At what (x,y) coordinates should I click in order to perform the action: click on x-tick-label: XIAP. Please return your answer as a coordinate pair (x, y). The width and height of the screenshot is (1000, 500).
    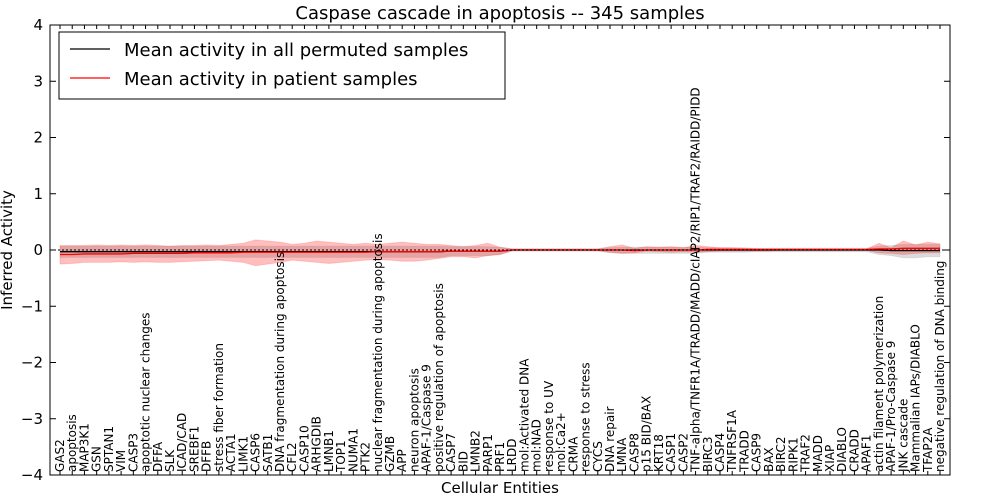
    Looking at the image, I should click on (830, 458).